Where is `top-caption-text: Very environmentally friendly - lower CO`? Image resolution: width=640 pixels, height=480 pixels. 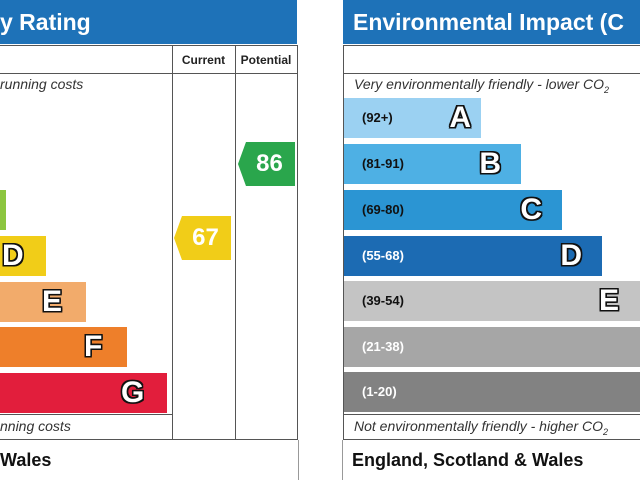 top-caption-text: Very environmentally friendly - lower CO is located at coordinates (479, 84).